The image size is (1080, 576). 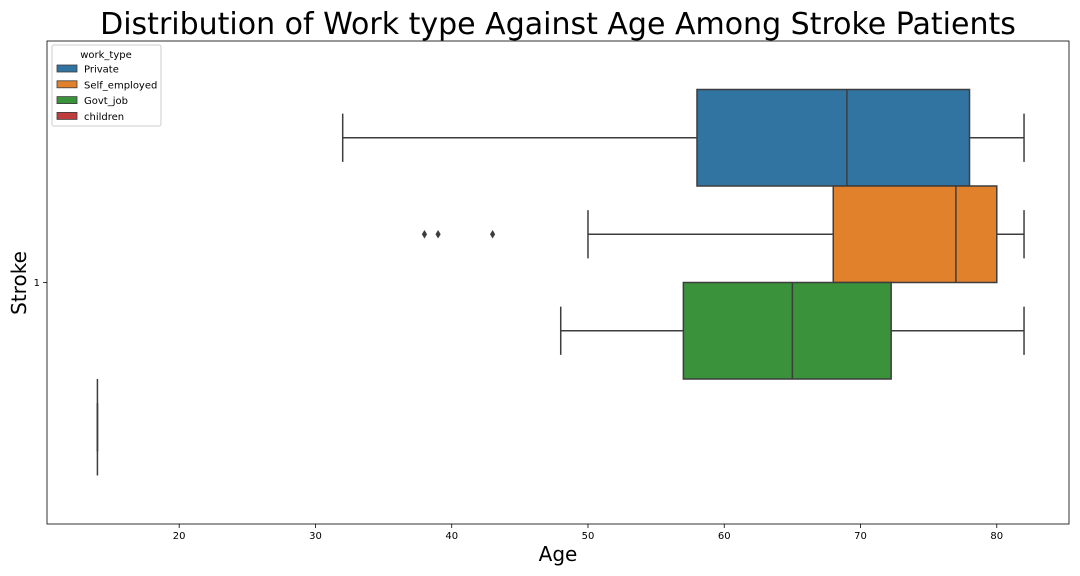 What do you see at coordinates (19, 283) in the screenshot?
I see `y-axis-label: Stroke` at bounding box center [19, 283].